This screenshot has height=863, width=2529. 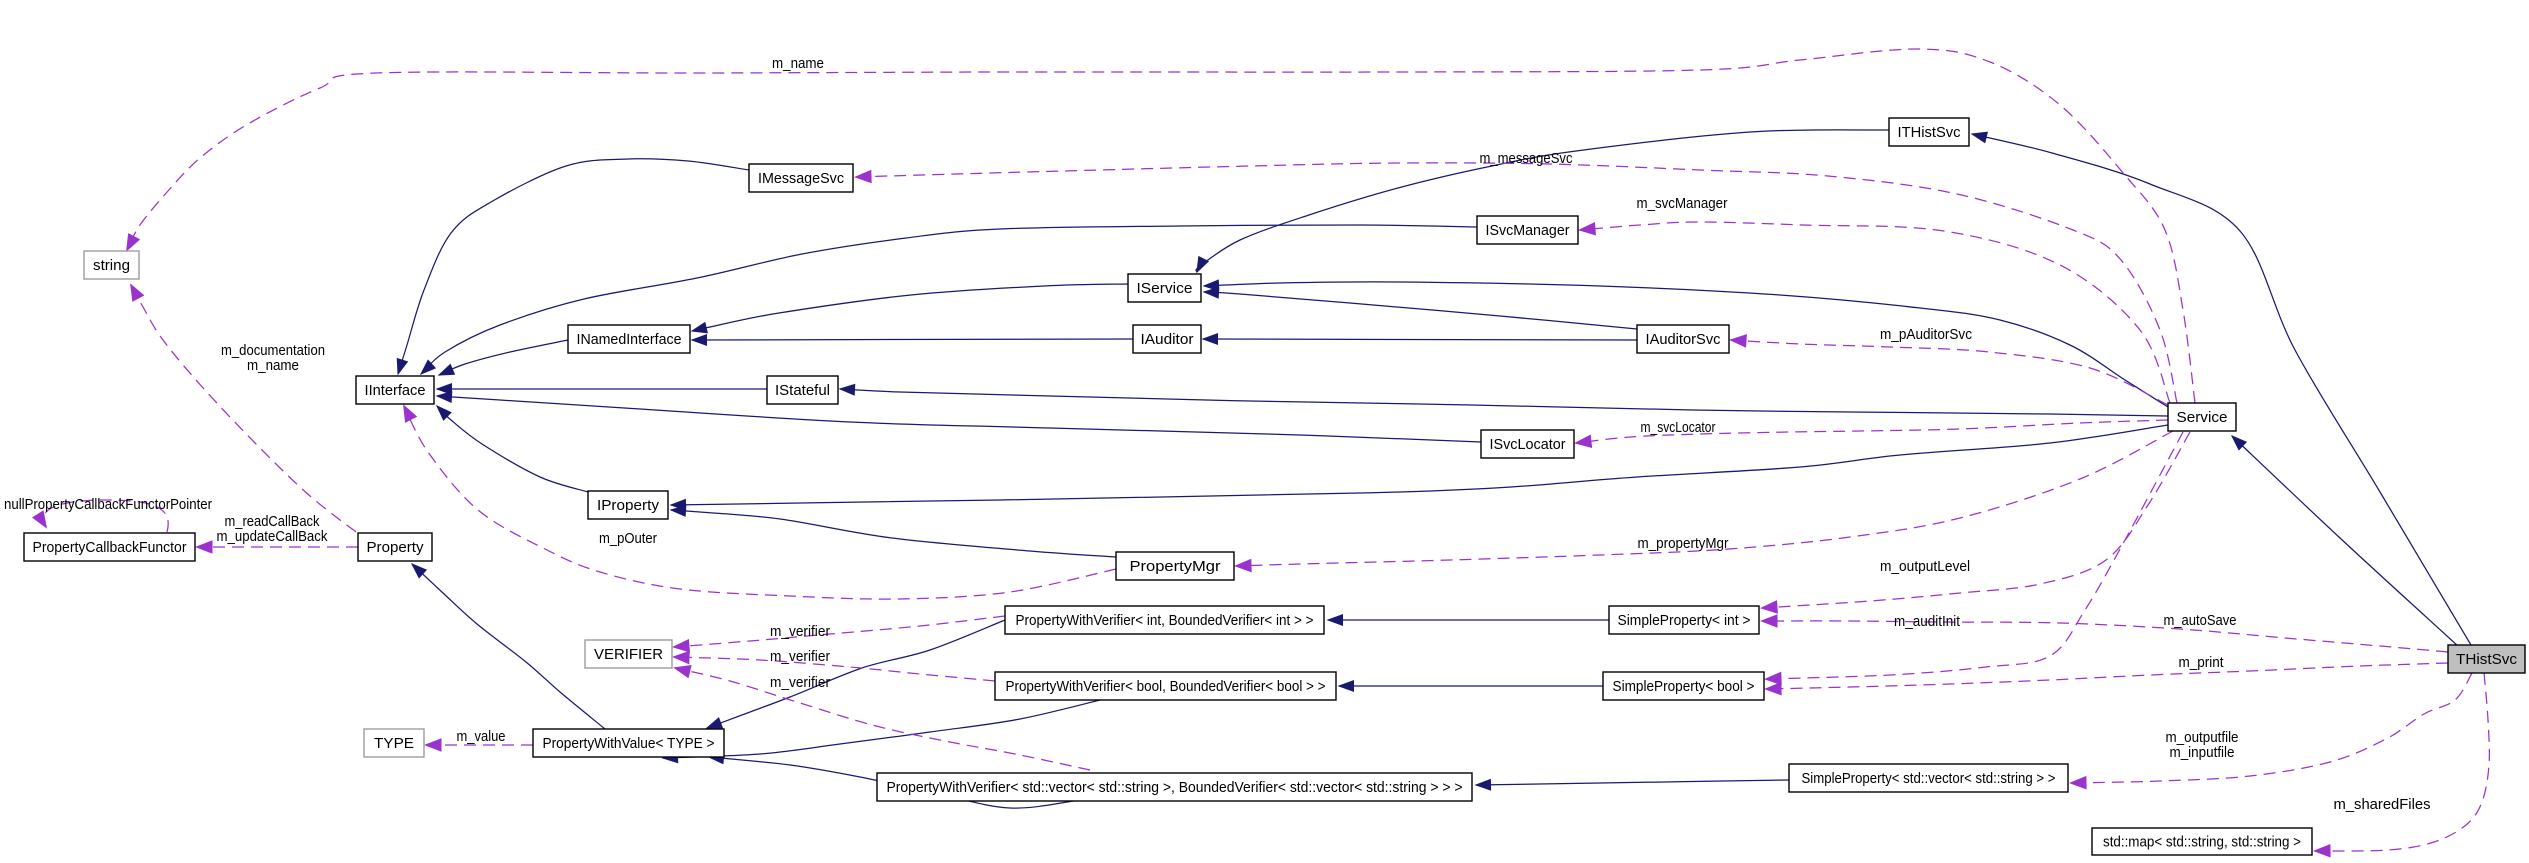 What do you see at coordinates (1165, 289) in the screenshot?
I see `svg-text: IService` at bounding box center [1165, 289].